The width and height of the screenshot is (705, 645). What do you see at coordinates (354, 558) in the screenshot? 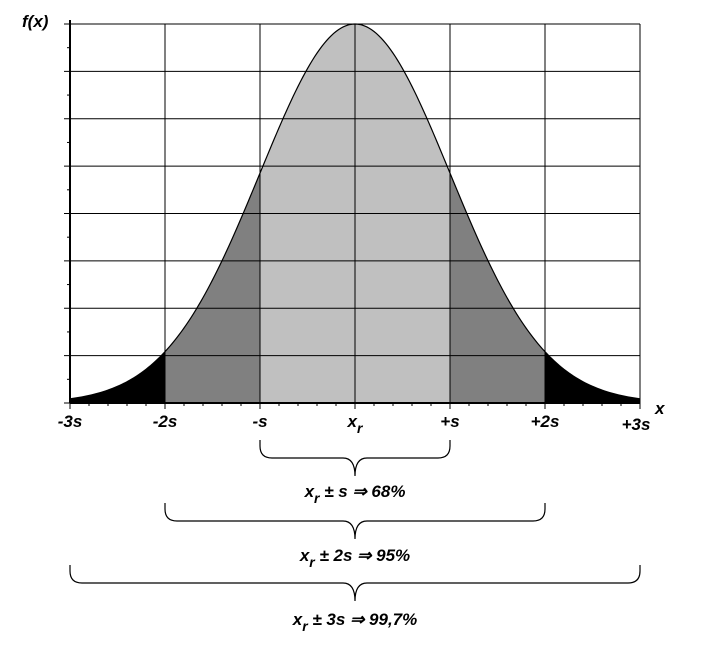
I see `interval-label-1: xr ± 2s ⇒ 95%` at bounding box center [354, 558].